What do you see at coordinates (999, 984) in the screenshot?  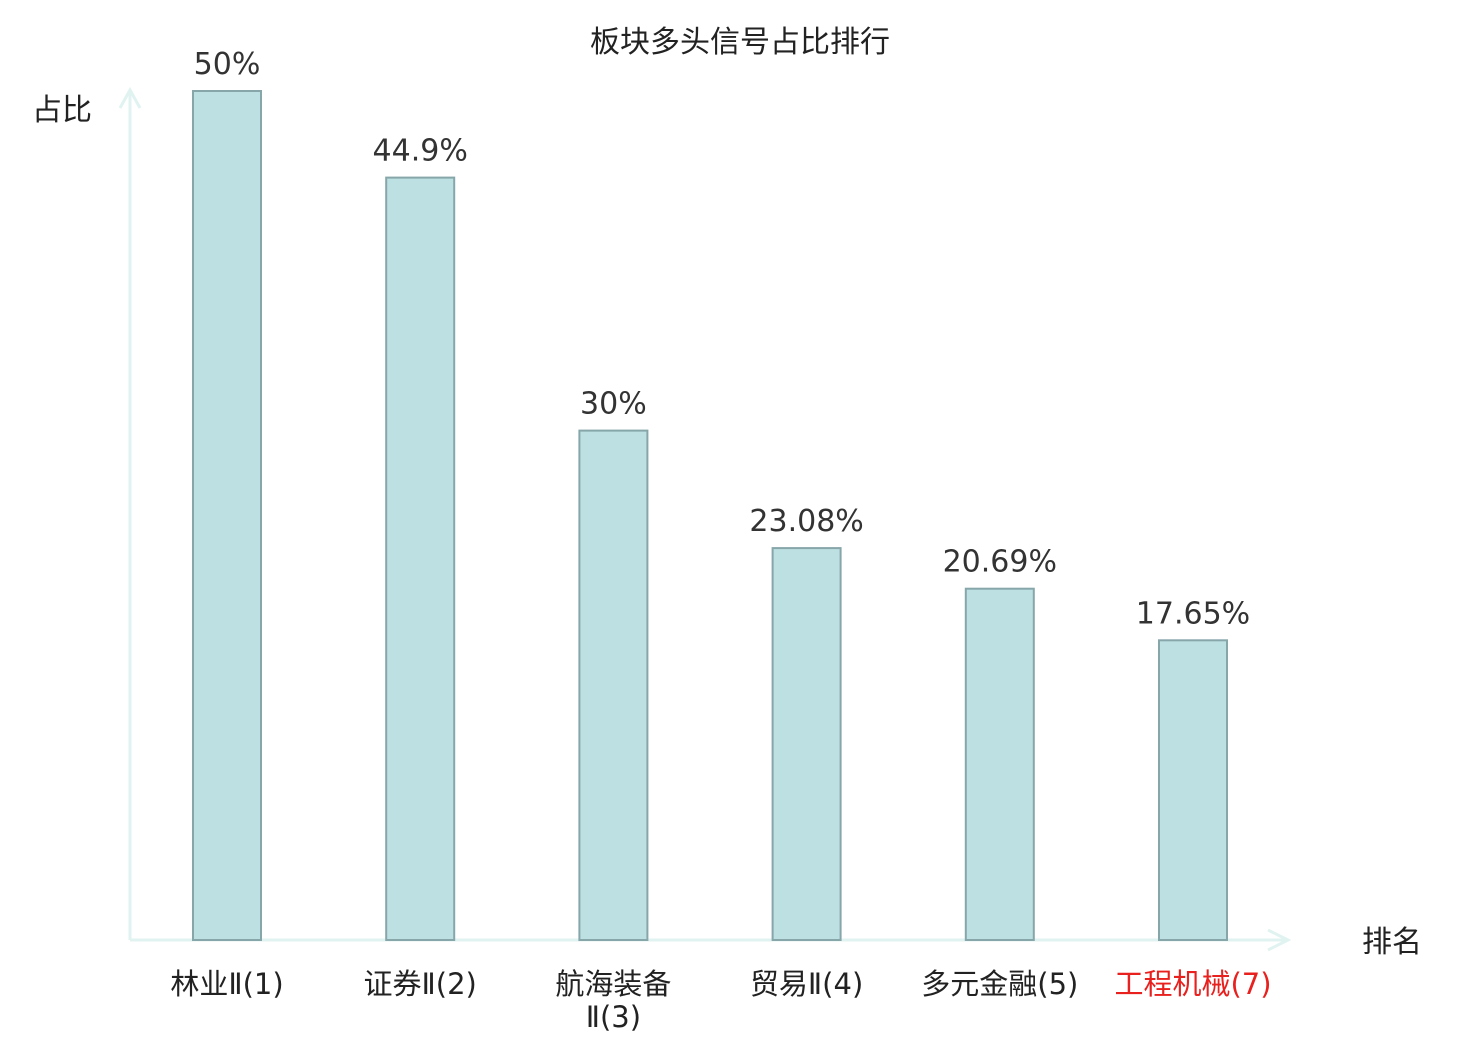 I see `category-label-5: 多元金融(5)` at bounding box center [999, 984].